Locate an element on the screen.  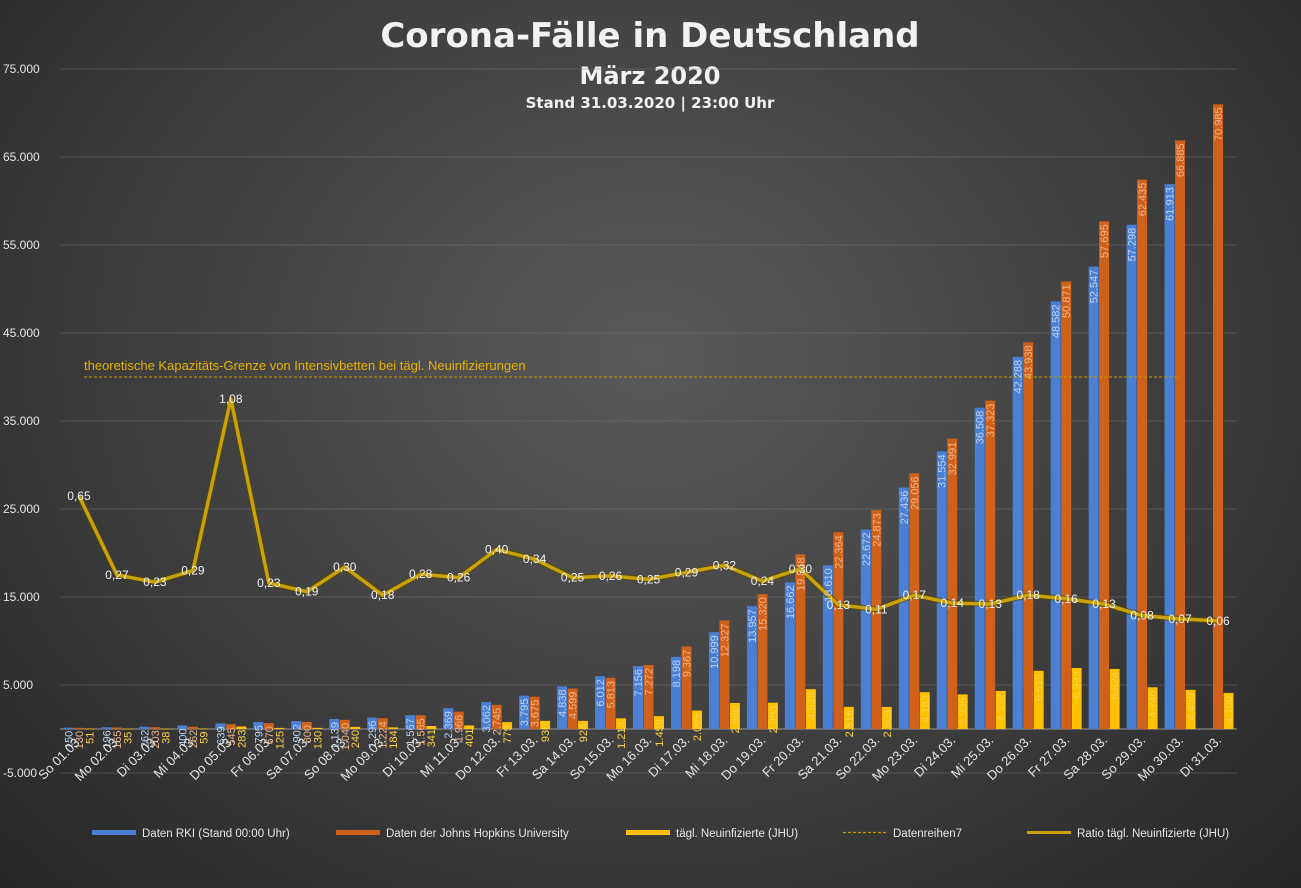
ratio-value-label: 0,11 is located at coordinates (876, 609).